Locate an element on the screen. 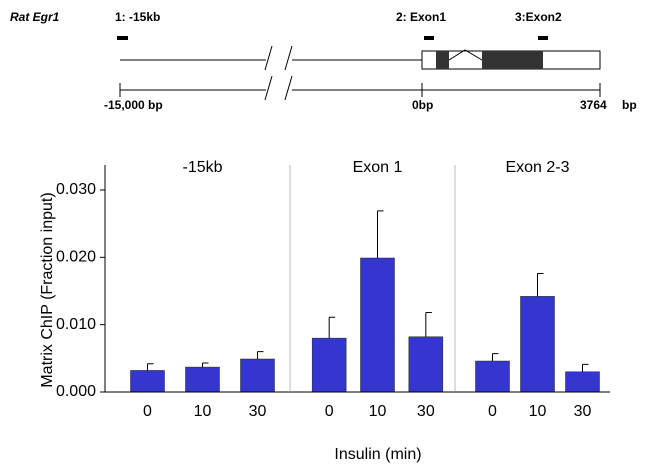  intron is located at coordinates (465, 55).